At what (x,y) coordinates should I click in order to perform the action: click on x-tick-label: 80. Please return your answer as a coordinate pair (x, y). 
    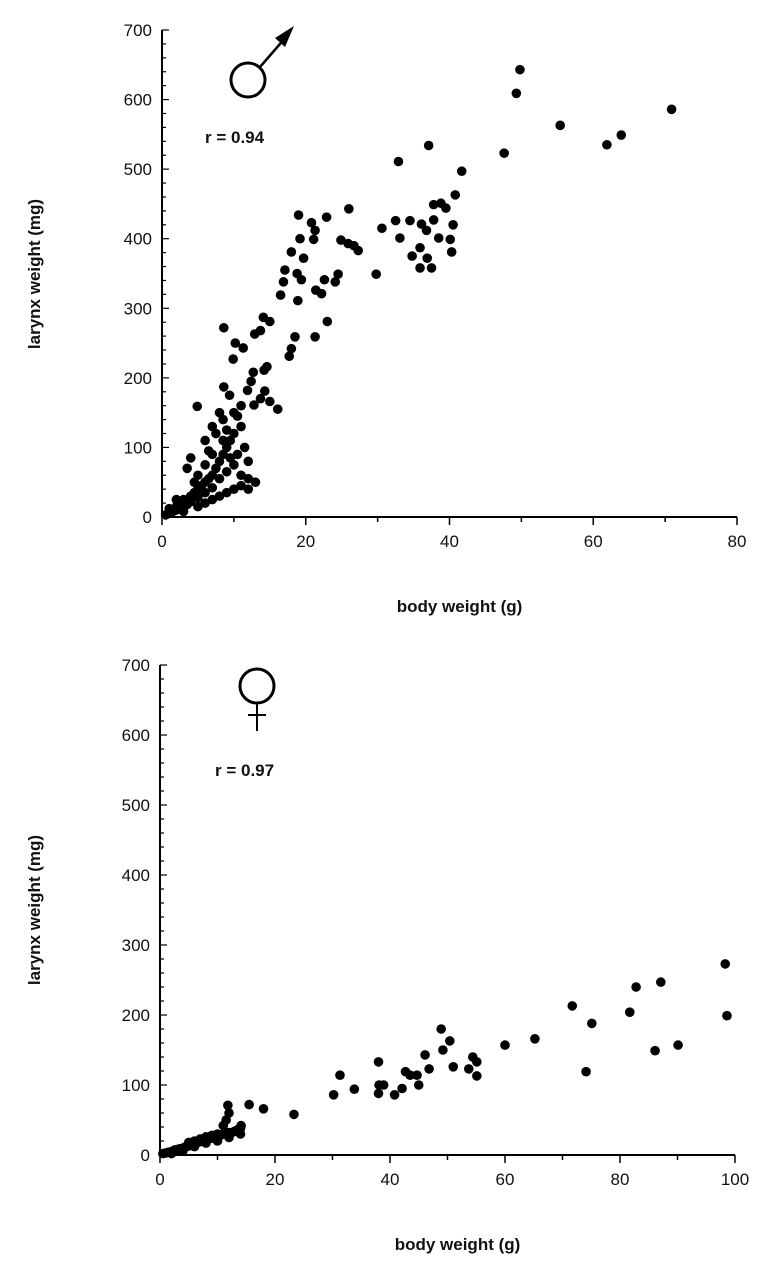
    Looking at the image, I should click on (620, 1179).